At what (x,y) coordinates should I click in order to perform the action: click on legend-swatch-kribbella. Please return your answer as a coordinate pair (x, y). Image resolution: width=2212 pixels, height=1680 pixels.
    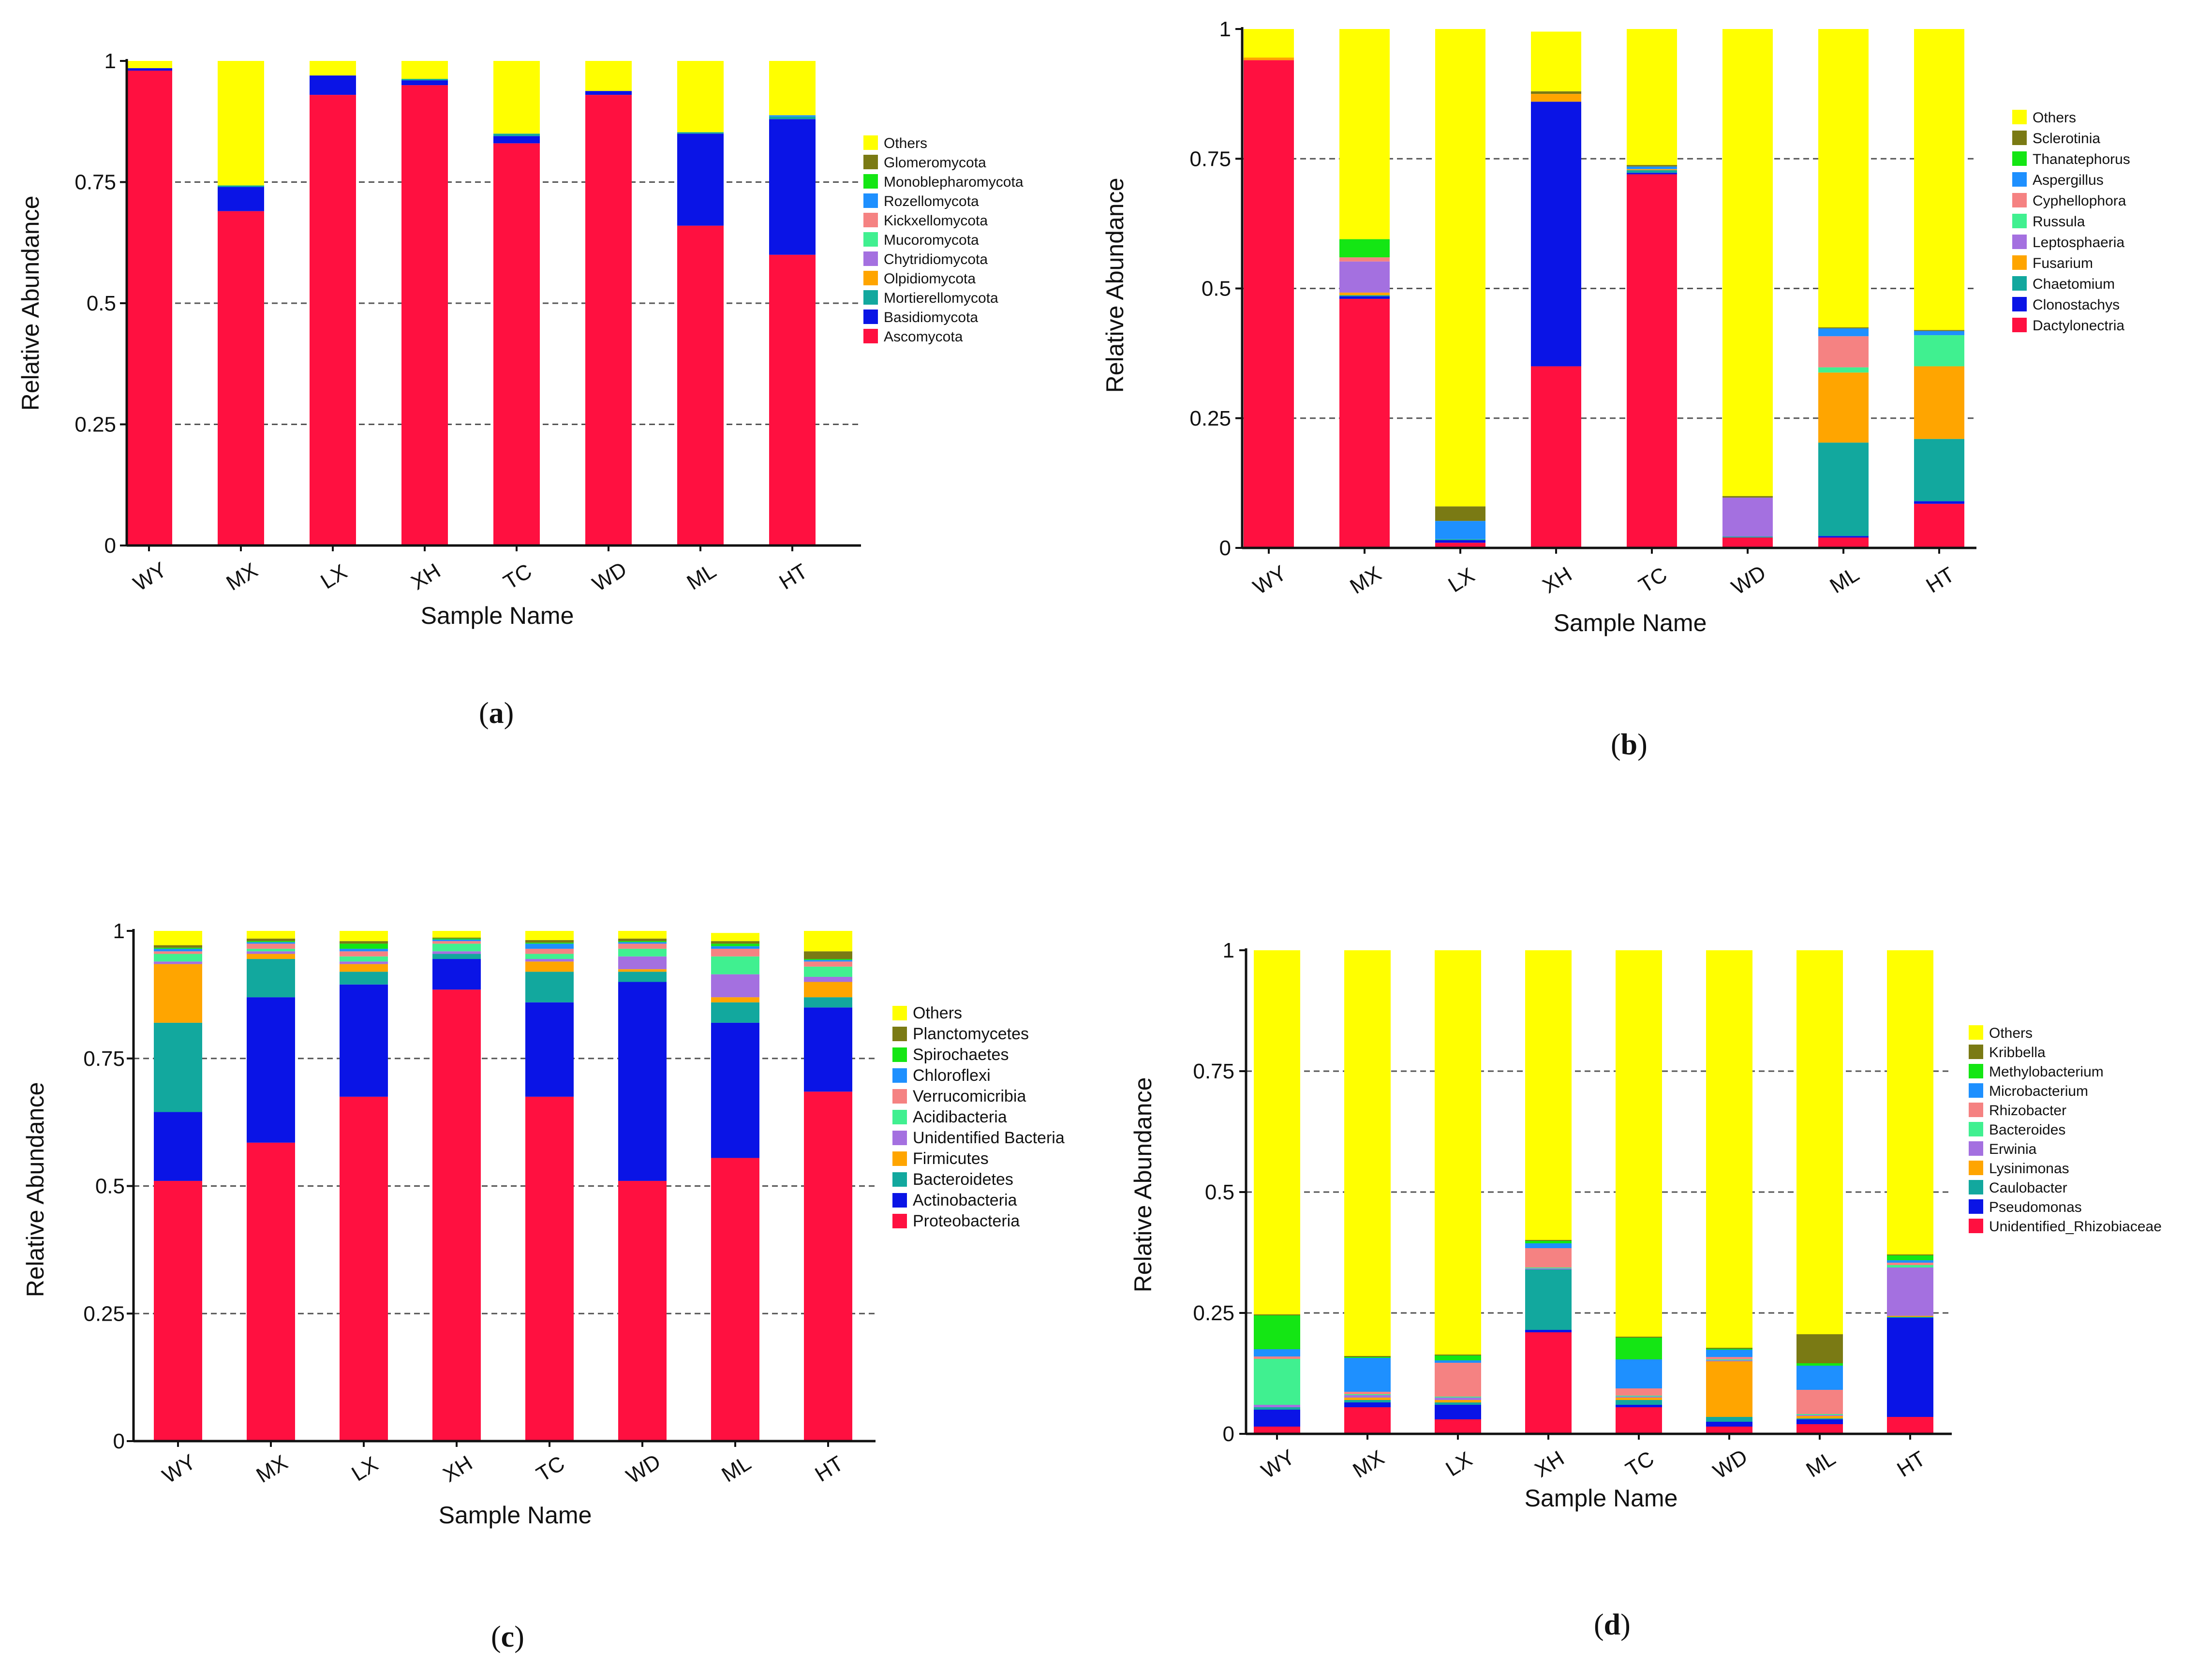
    Looking at the image, I should click on (1976, 1052).